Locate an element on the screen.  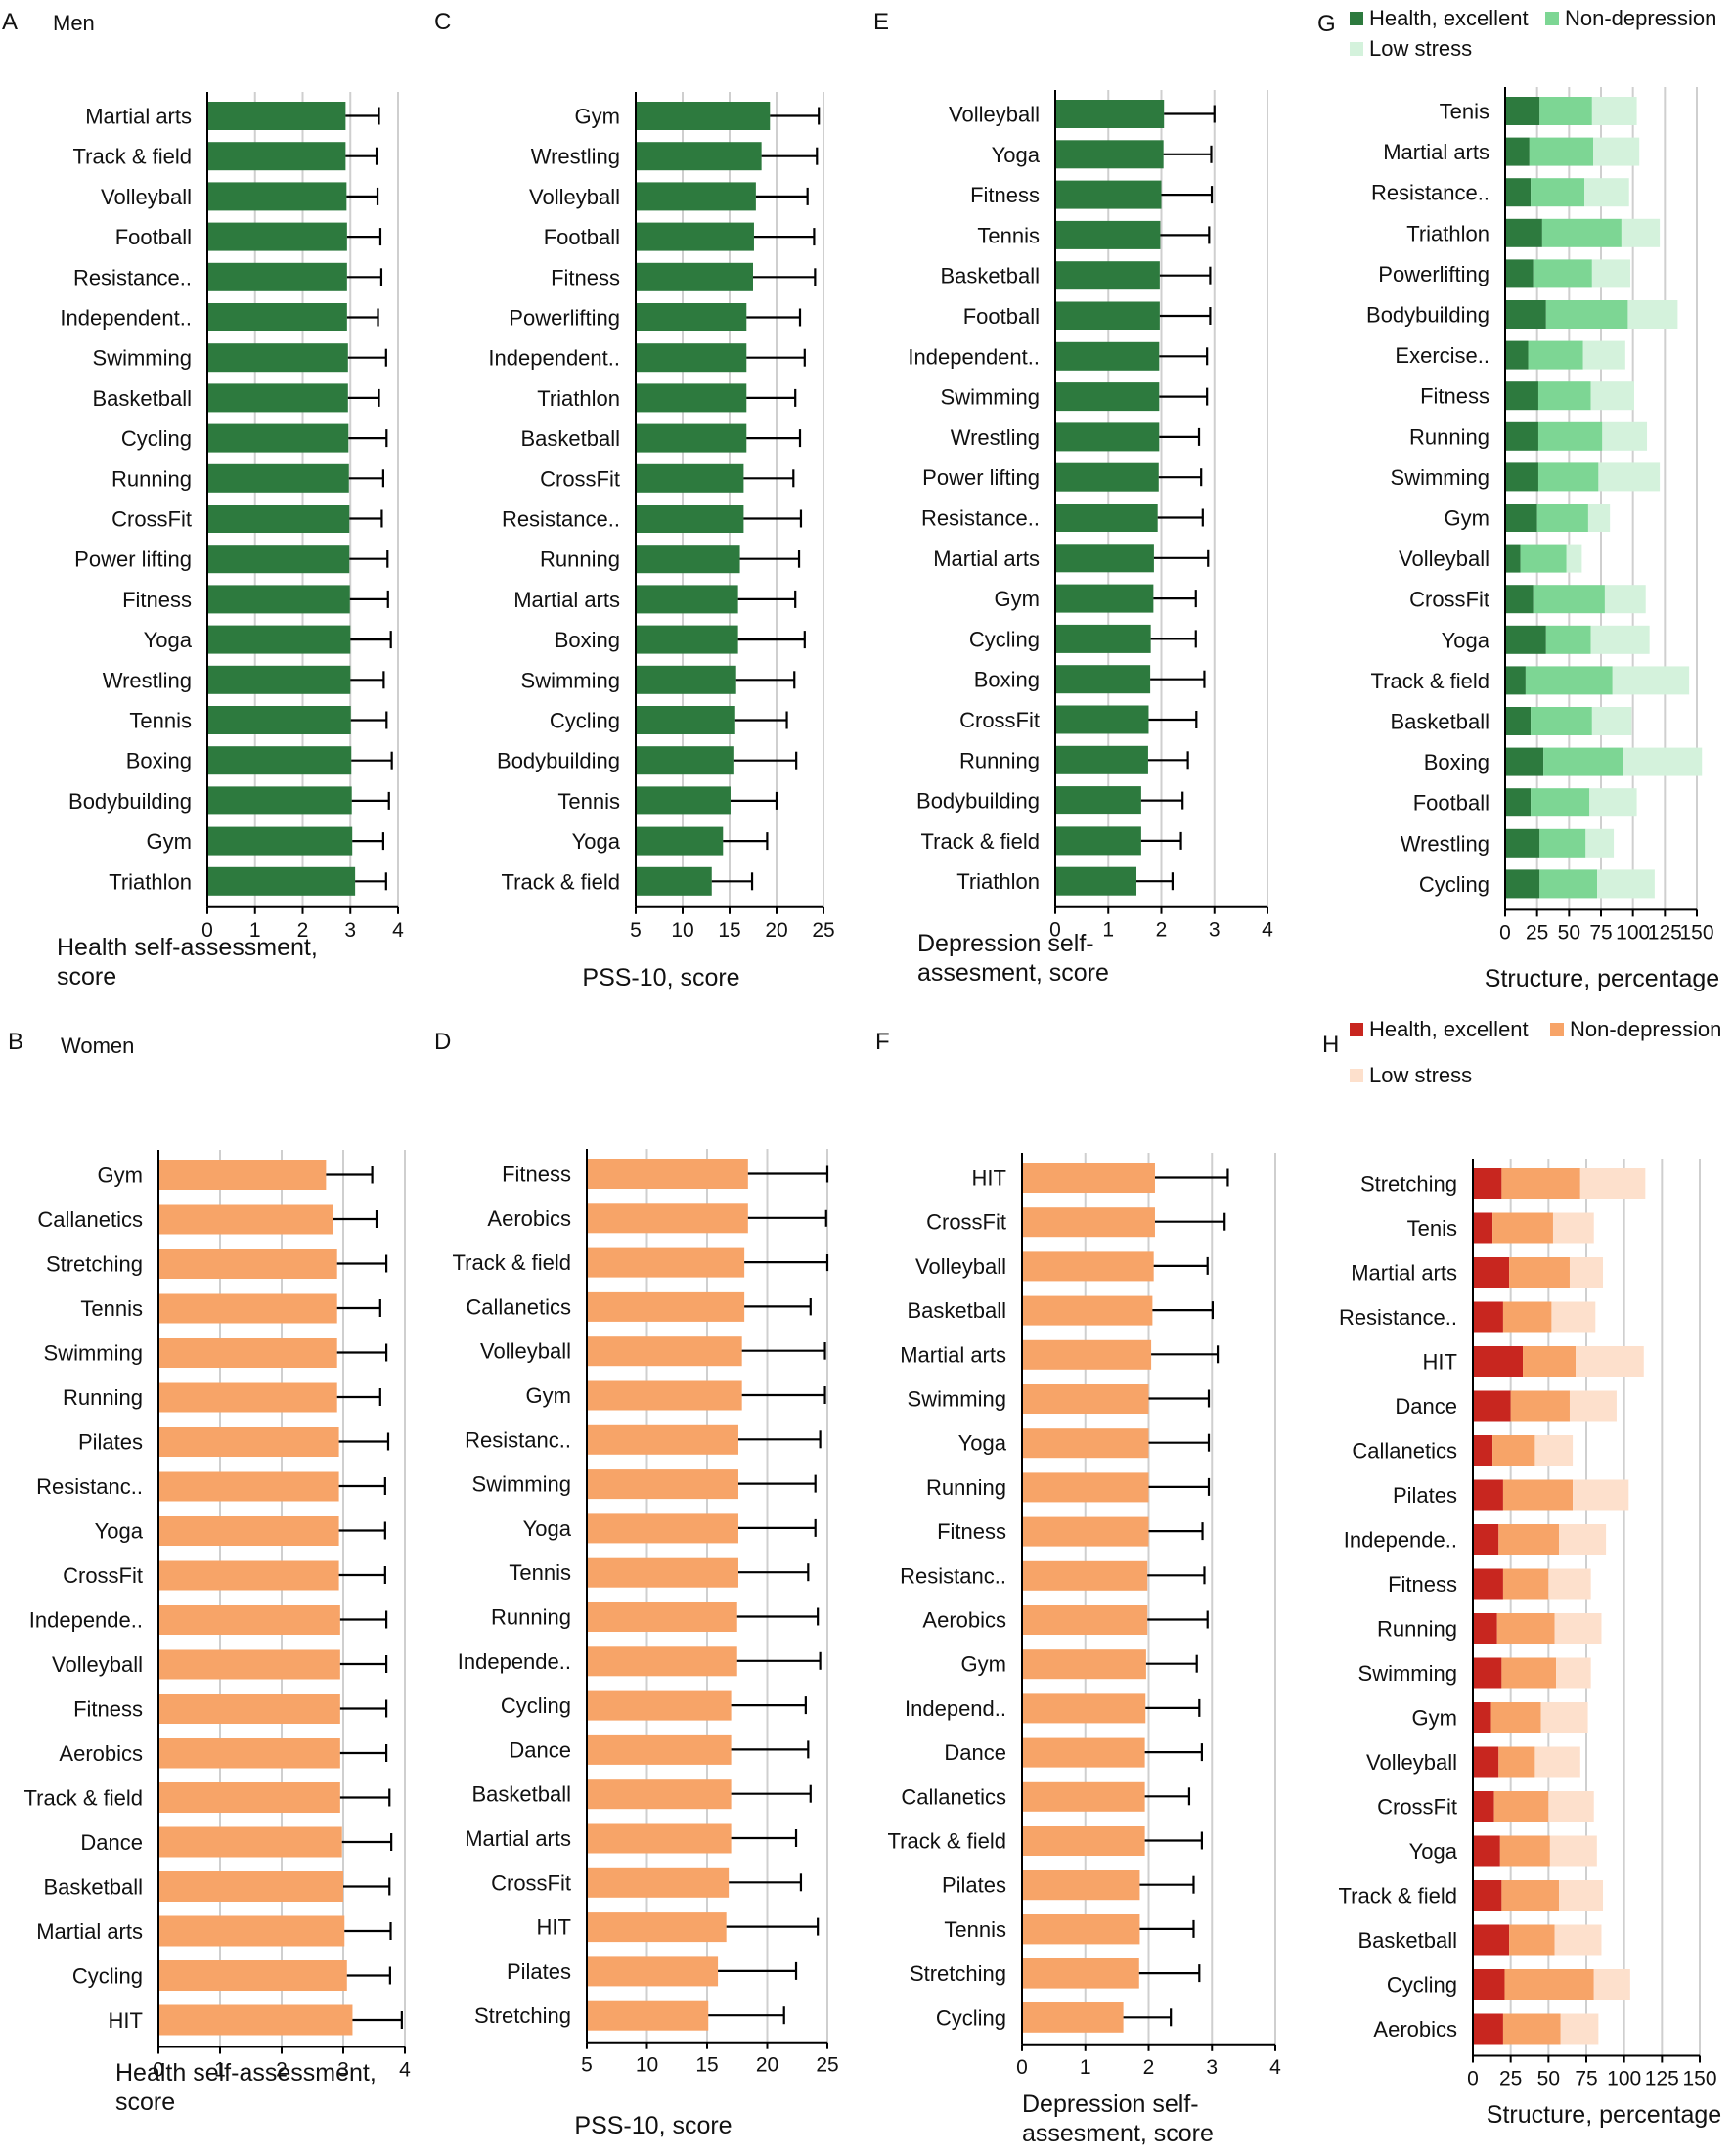
panel-letter: F is located at coordinates (882, 1042).